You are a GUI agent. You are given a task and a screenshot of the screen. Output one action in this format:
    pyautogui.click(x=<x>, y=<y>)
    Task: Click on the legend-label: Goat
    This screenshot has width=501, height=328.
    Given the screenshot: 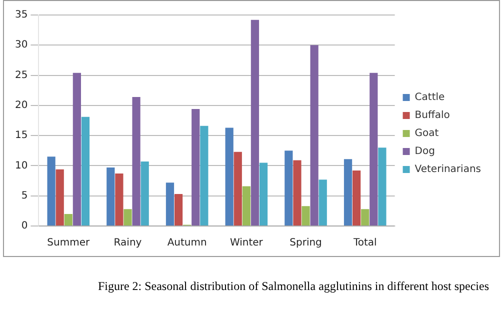 What is the action you would take?
    pyautogui.click(x=426, y=134)
    